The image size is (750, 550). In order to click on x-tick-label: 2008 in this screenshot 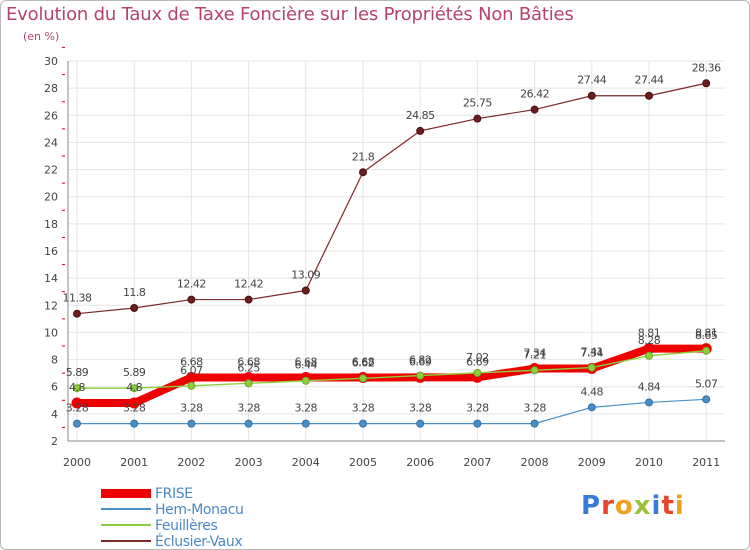, I will do `click(535, 462)`.